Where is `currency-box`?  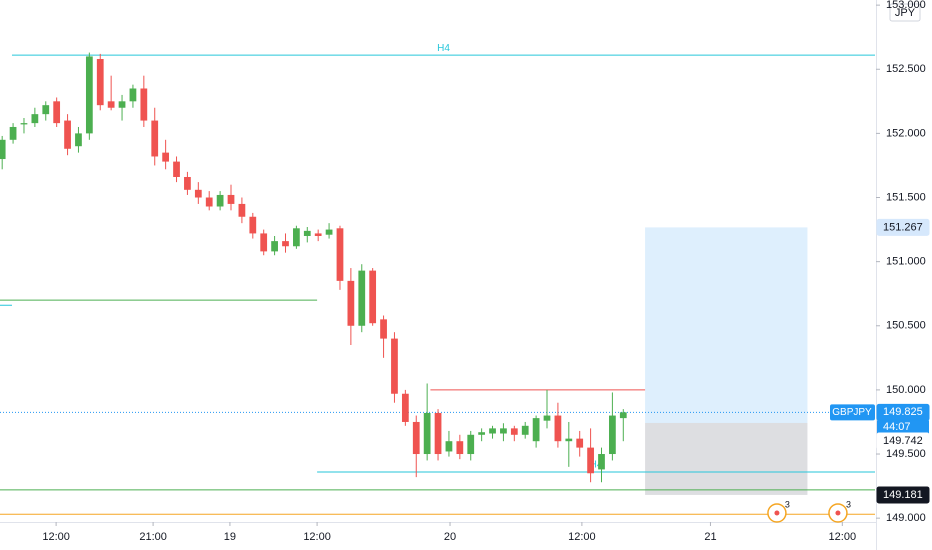
currency-box is located at coordinates (905, 12).